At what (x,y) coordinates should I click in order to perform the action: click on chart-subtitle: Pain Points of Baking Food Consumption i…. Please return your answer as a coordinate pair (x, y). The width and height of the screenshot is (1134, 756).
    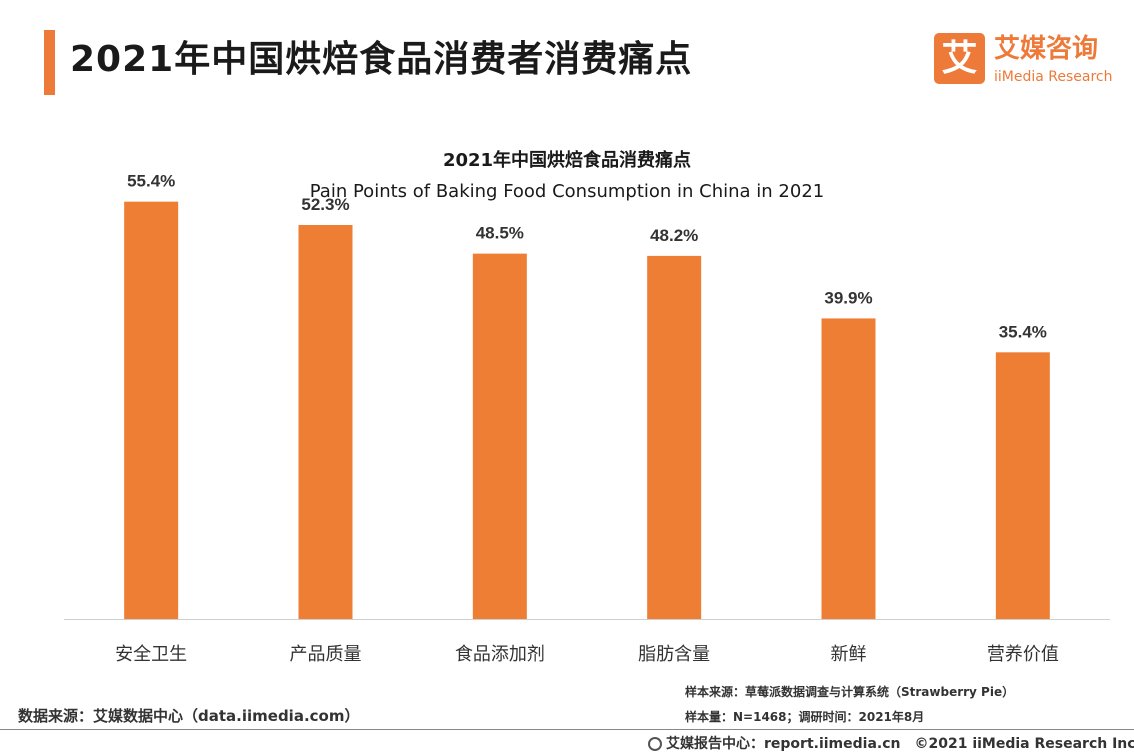
    Looking at the image, I should click on (567, 191).